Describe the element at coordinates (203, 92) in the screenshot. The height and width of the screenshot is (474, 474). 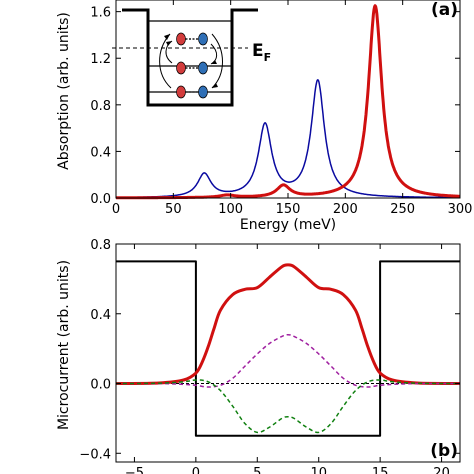
I see `dipole-bottom-positive` at that location.